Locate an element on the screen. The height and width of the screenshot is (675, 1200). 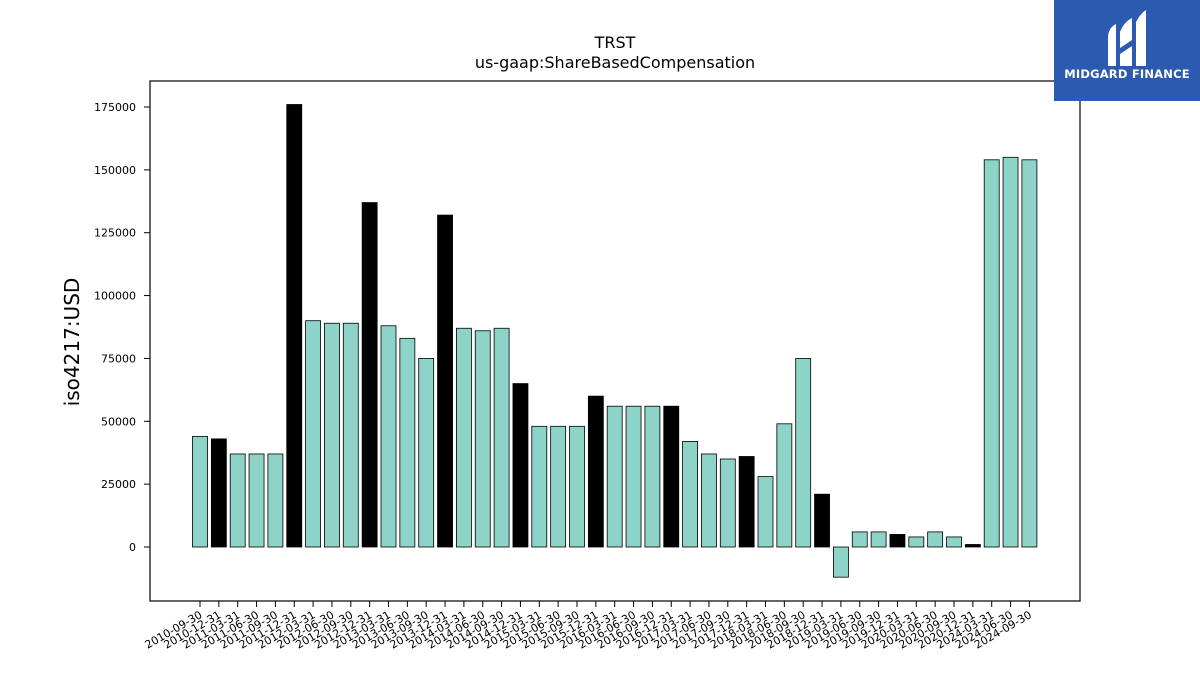
y-tick-label: 100000 is located at coordinates (115, 296).